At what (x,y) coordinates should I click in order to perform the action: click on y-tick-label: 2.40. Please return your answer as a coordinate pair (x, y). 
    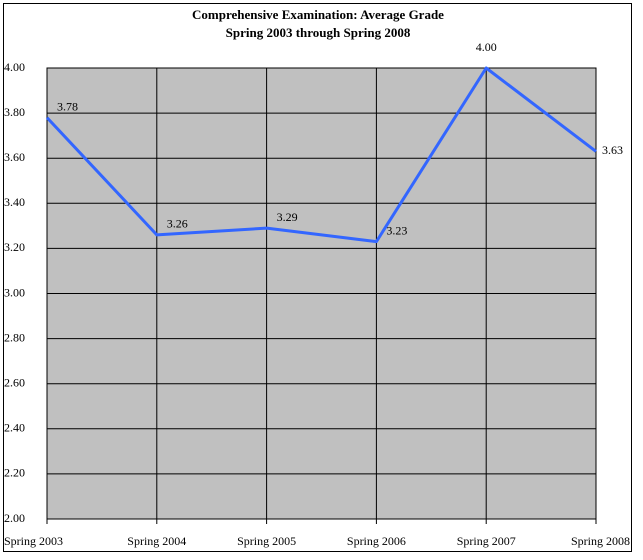
    Looking at the image, I should click on (14, 428).